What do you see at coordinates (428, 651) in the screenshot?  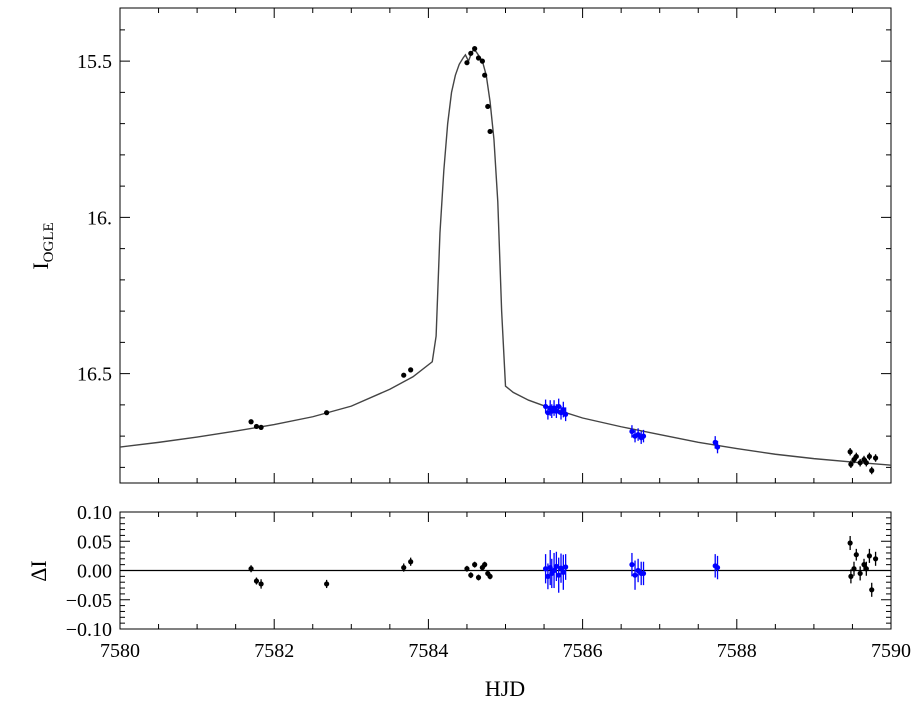 I see `x-tick-label: 7584` at bounding box center [428, 651].